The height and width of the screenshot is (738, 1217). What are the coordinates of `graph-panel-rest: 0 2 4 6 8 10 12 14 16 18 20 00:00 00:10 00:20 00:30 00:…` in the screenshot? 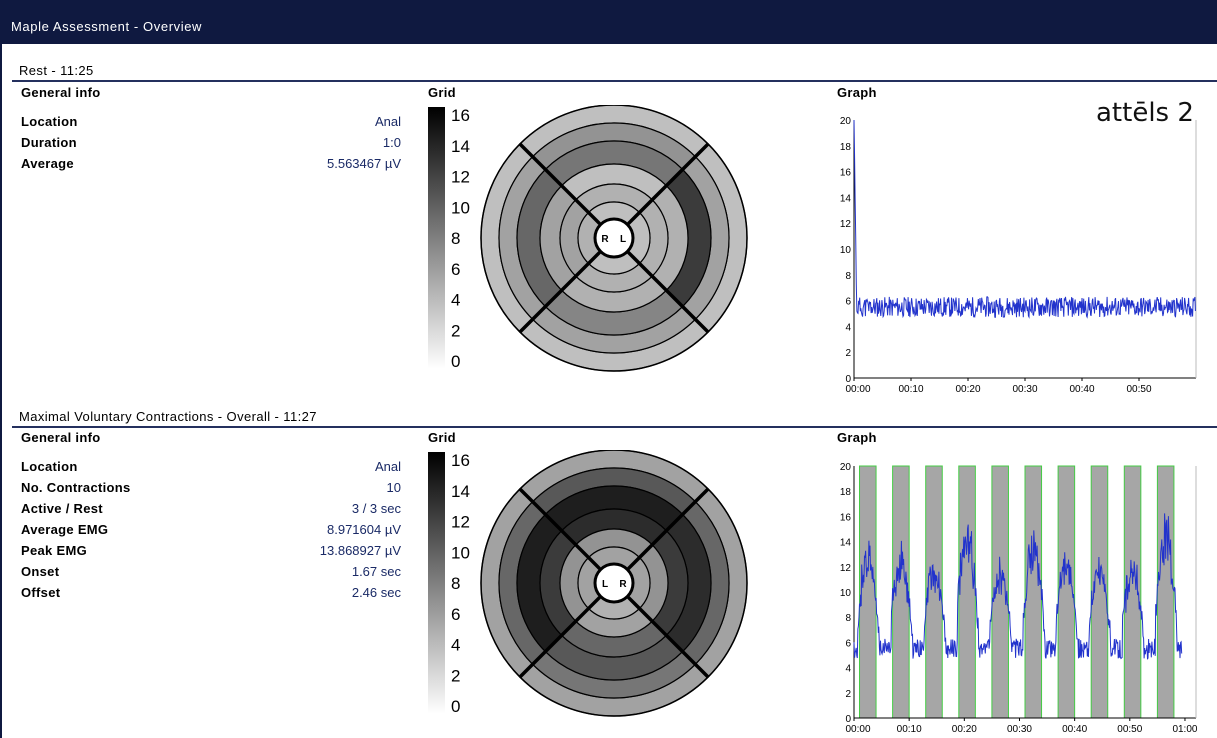 It's located at (1018, 255).